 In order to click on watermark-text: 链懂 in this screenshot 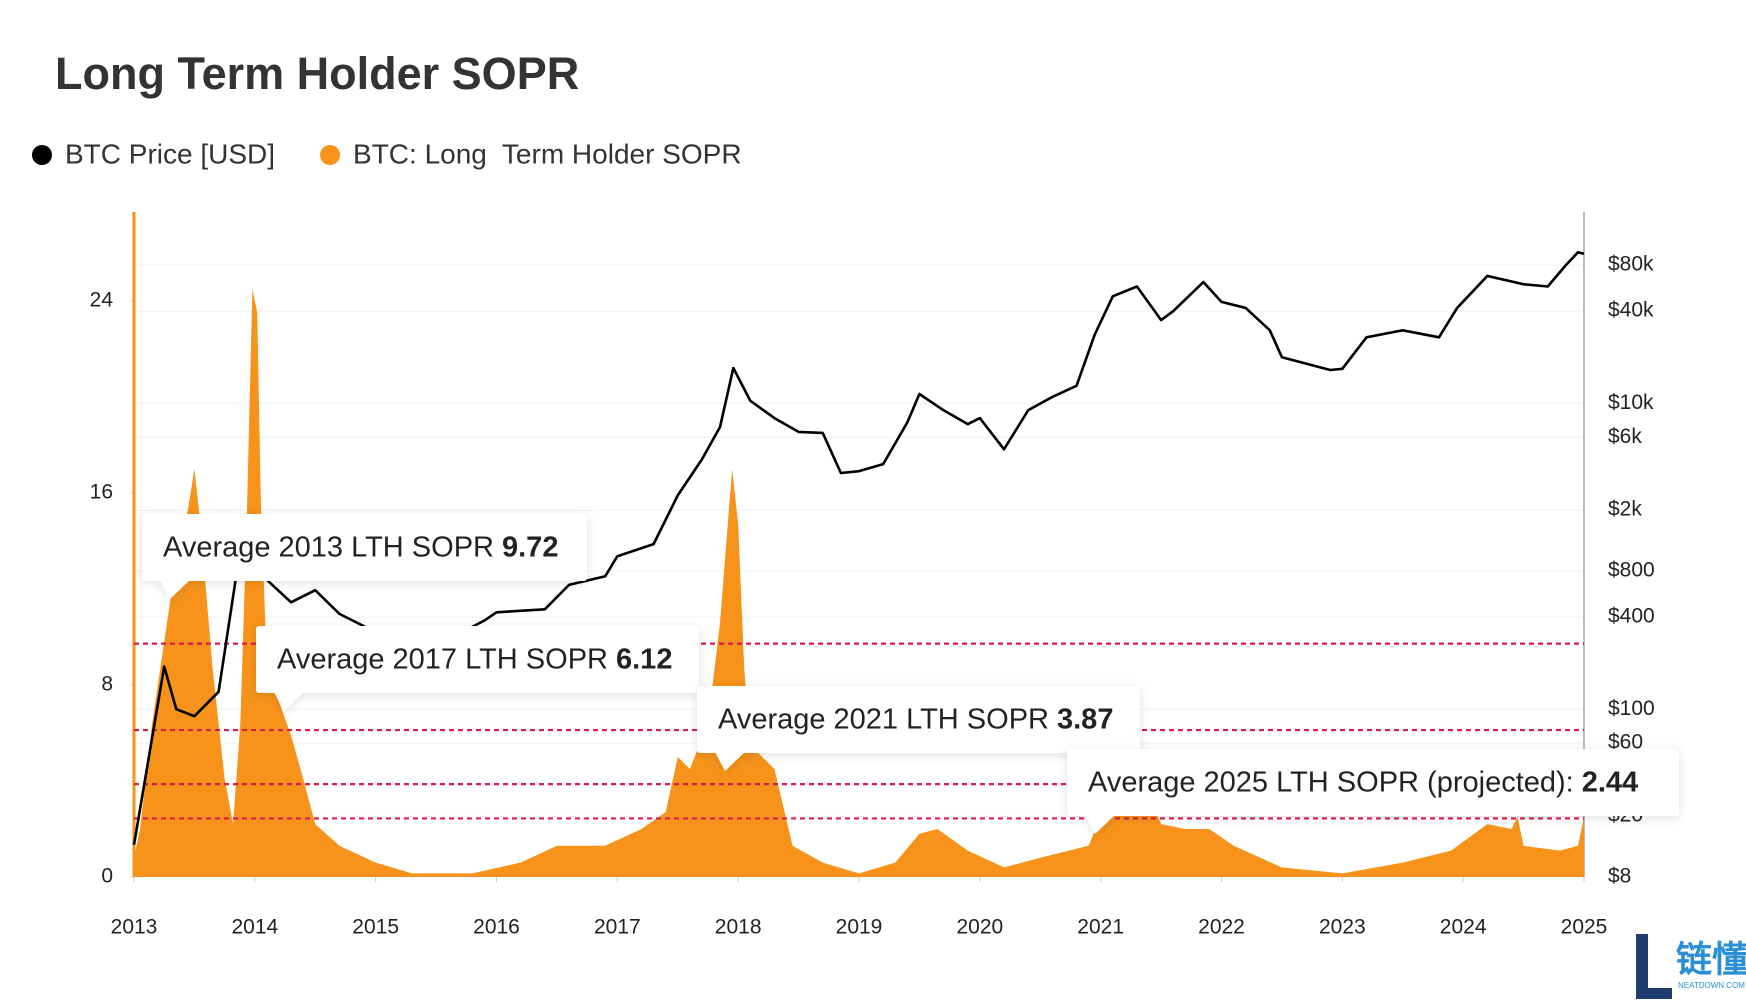, I will do `click(1711, 959)`.